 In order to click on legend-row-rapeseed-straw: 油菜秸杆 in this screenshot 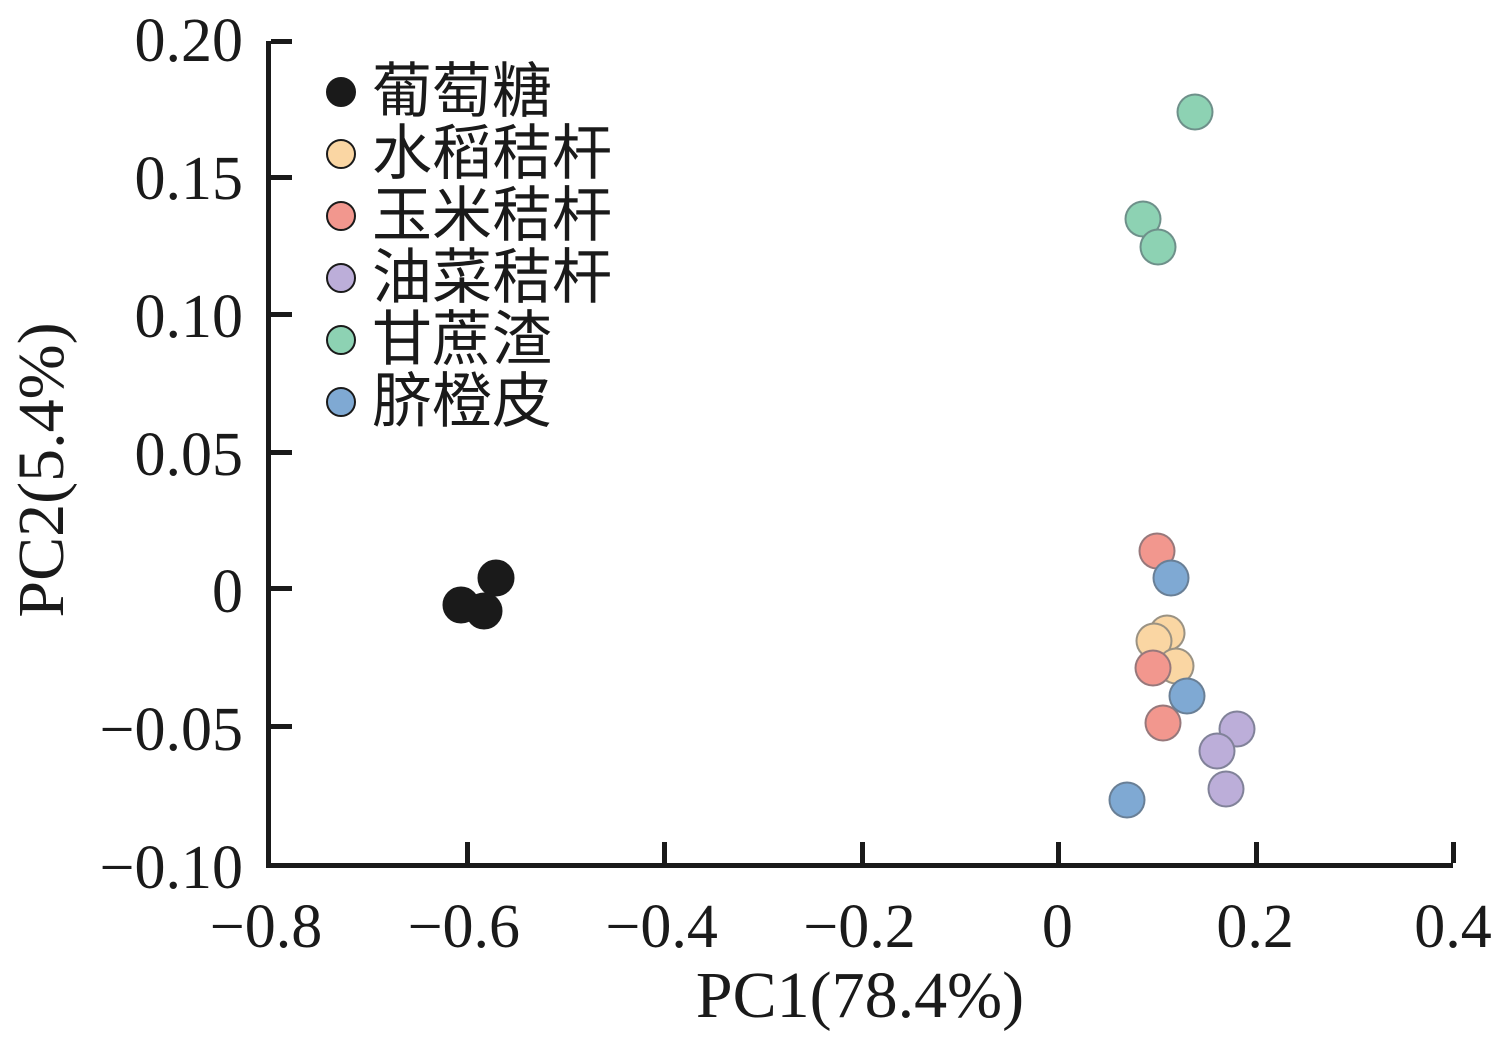, I will do `click(469, 278)`.